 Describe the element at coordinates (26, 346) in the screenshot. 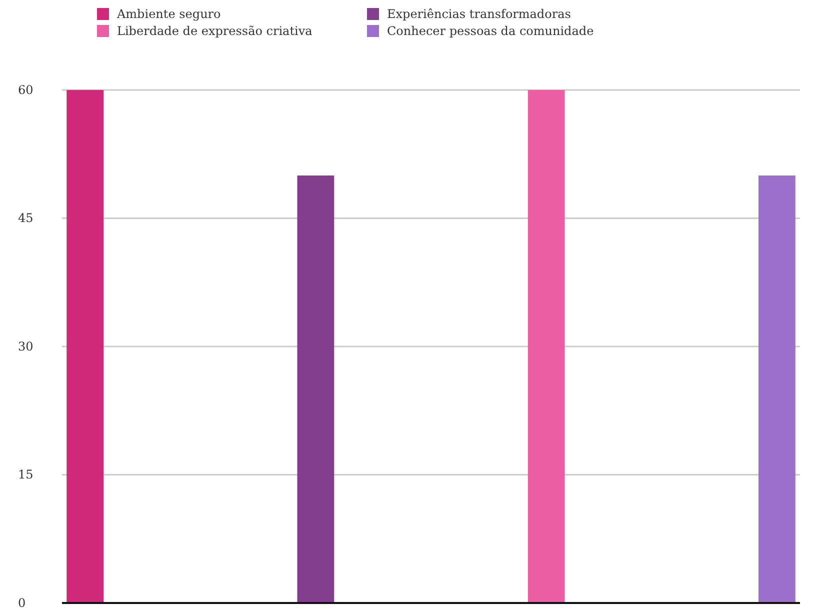

I see `y-tick-label: 30` at that location.